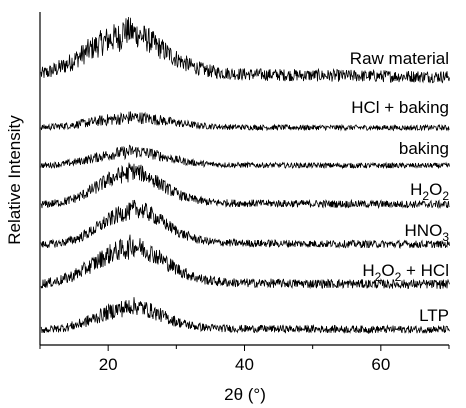 The height and width of the screenshot is (408, 466). Describe the element at coordinates (405, 272) in the screenshot. I see `series-label-5: H2O2 + HCl` at that location.